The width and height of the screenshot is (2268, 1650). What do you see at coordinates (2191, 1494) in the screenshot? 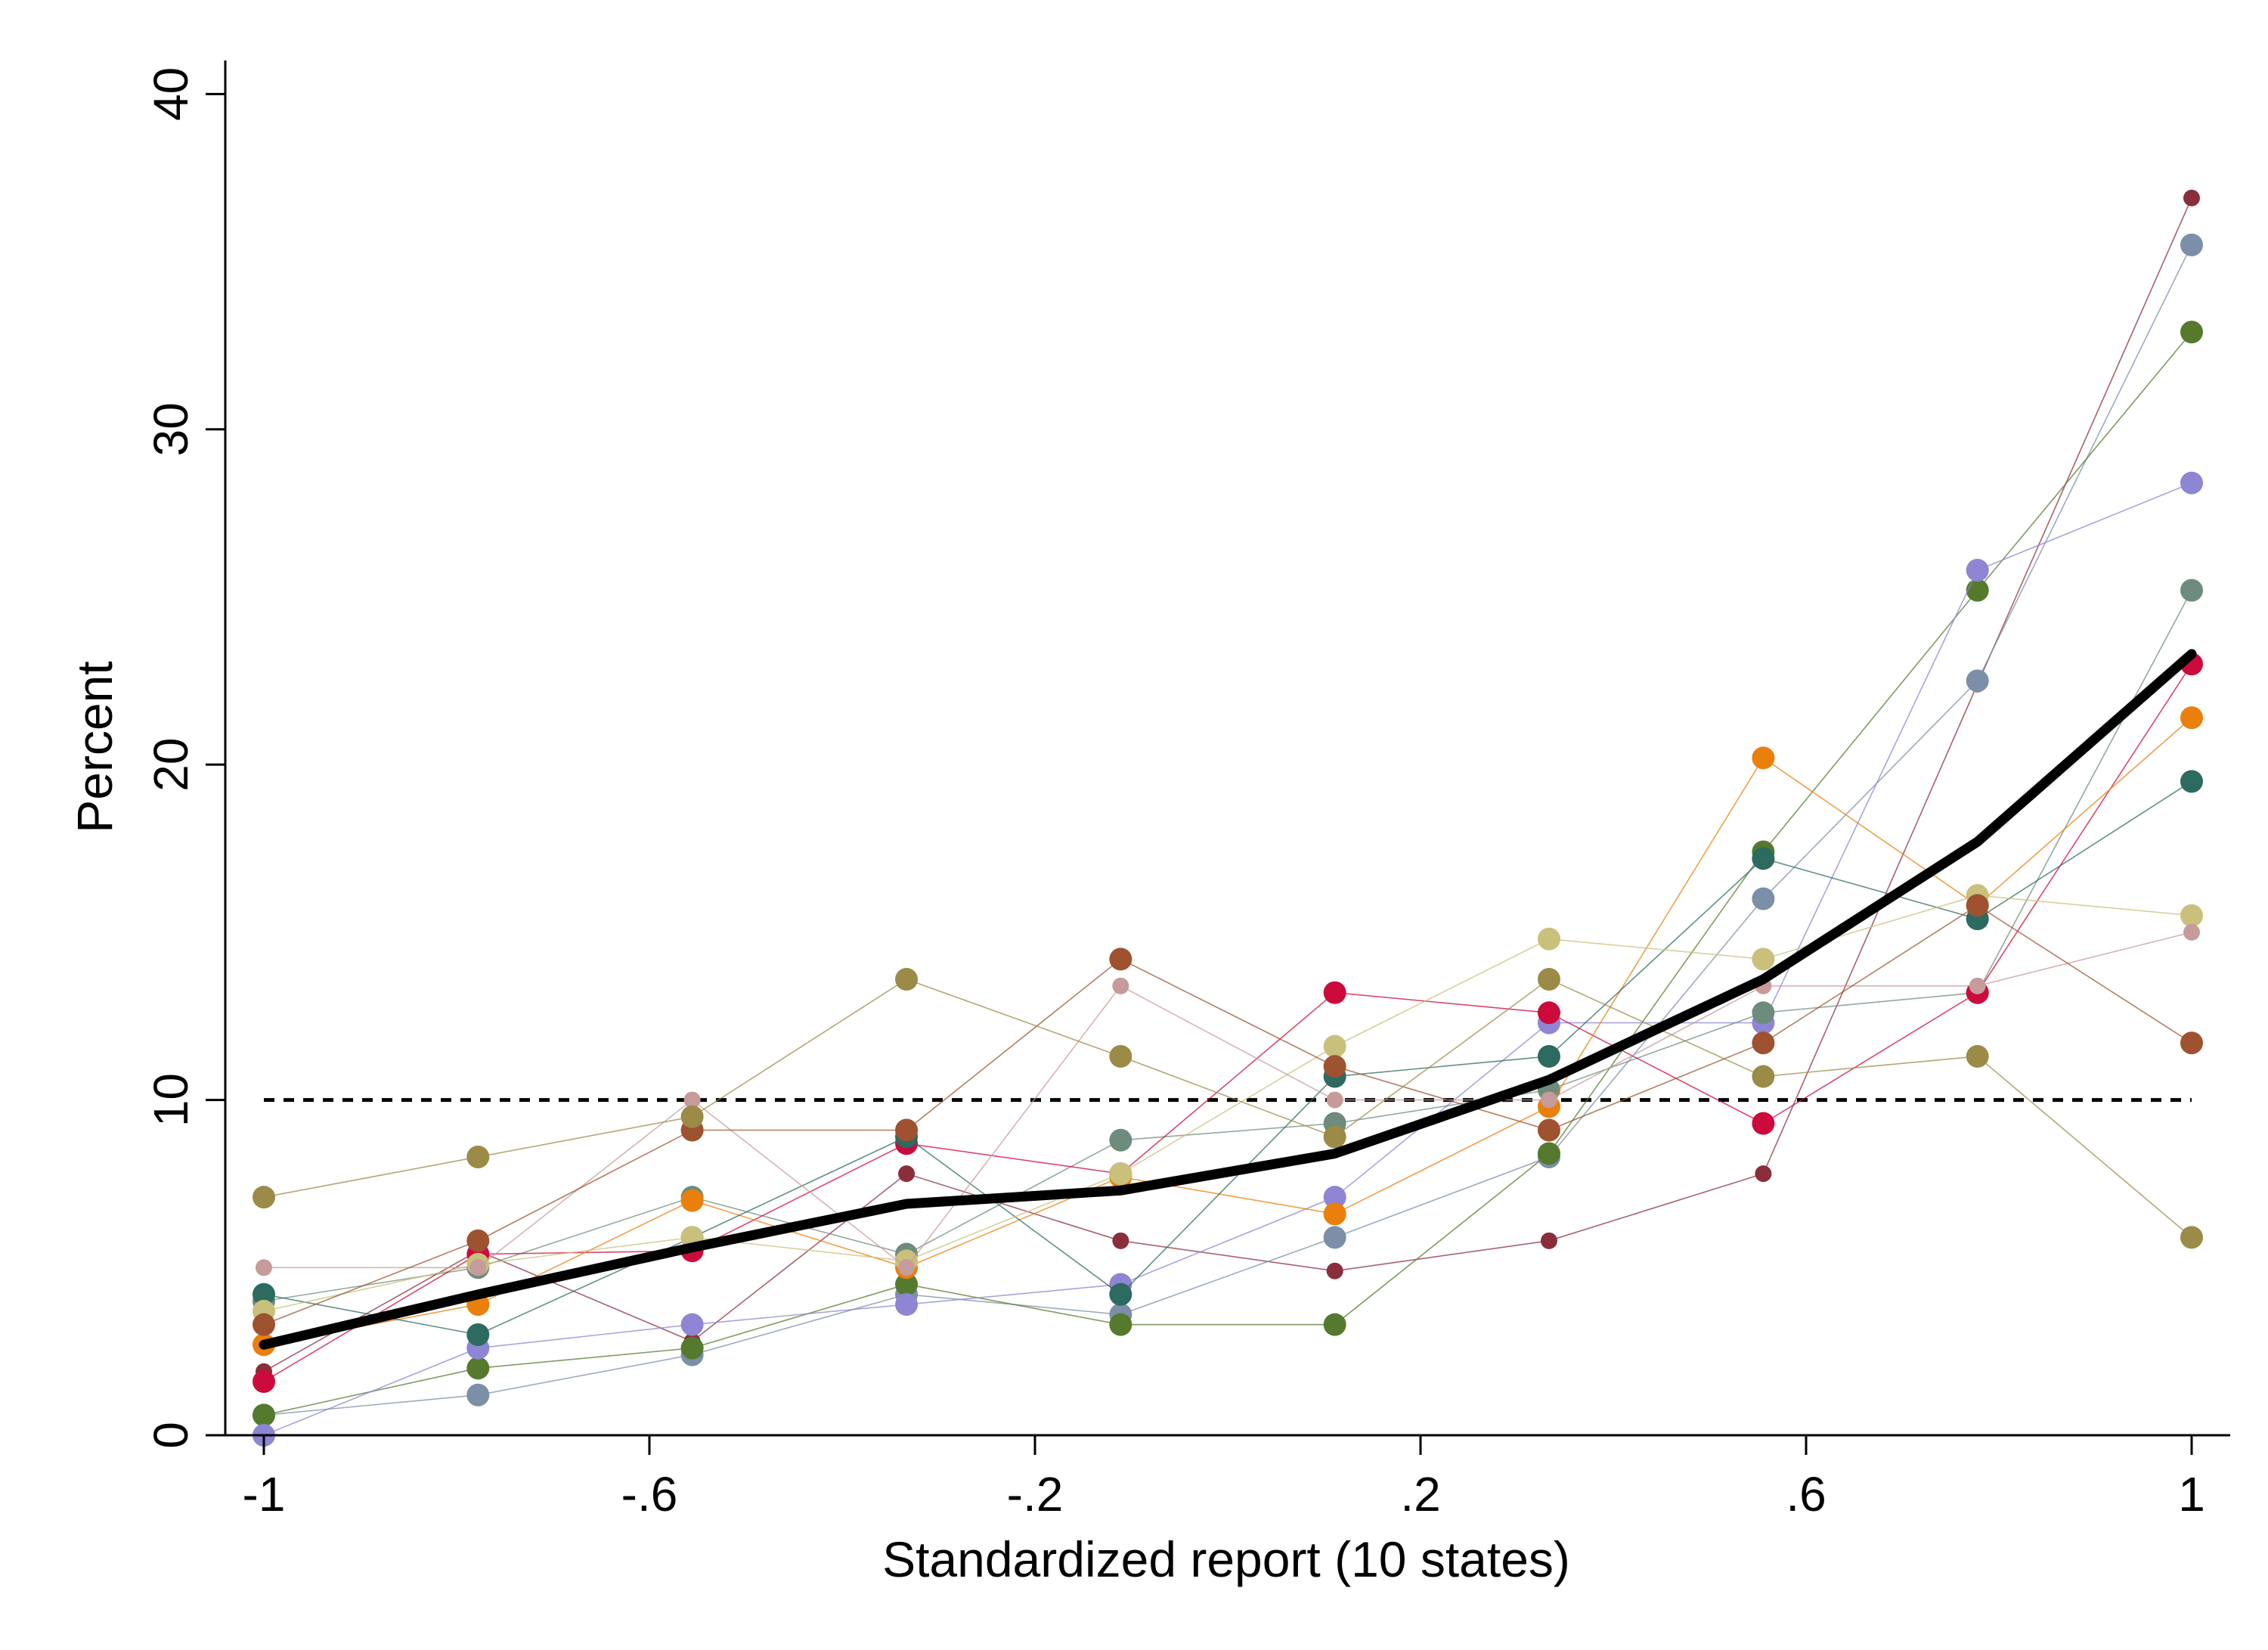
I see `x-tick-label: 1` at bounding box center [2191, 1494].